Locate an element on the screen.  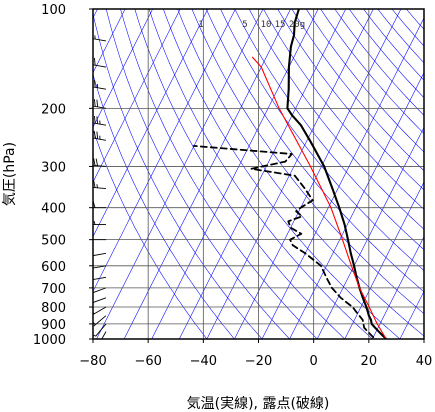
x-tick-label: −80 is located at coordinates (92, 361).